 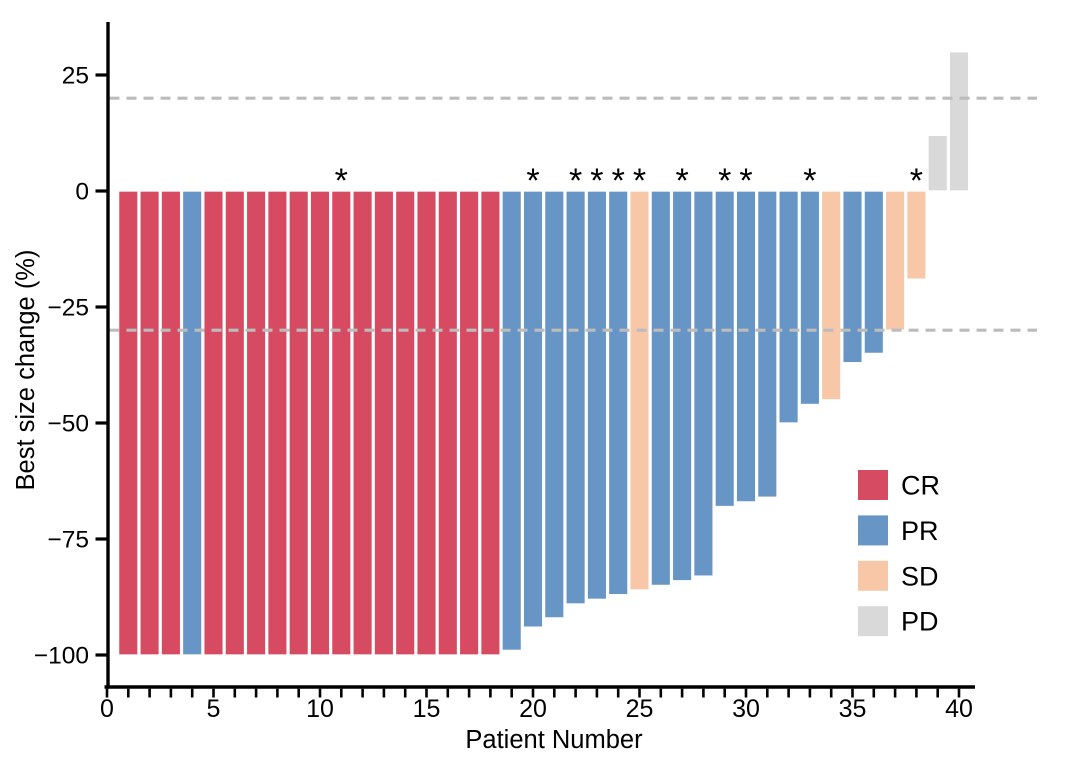 What do you see at coordinates (809, 181) in the screenshot?
I see `asterisk-patient-33: *` at bounding box center [809, 181].